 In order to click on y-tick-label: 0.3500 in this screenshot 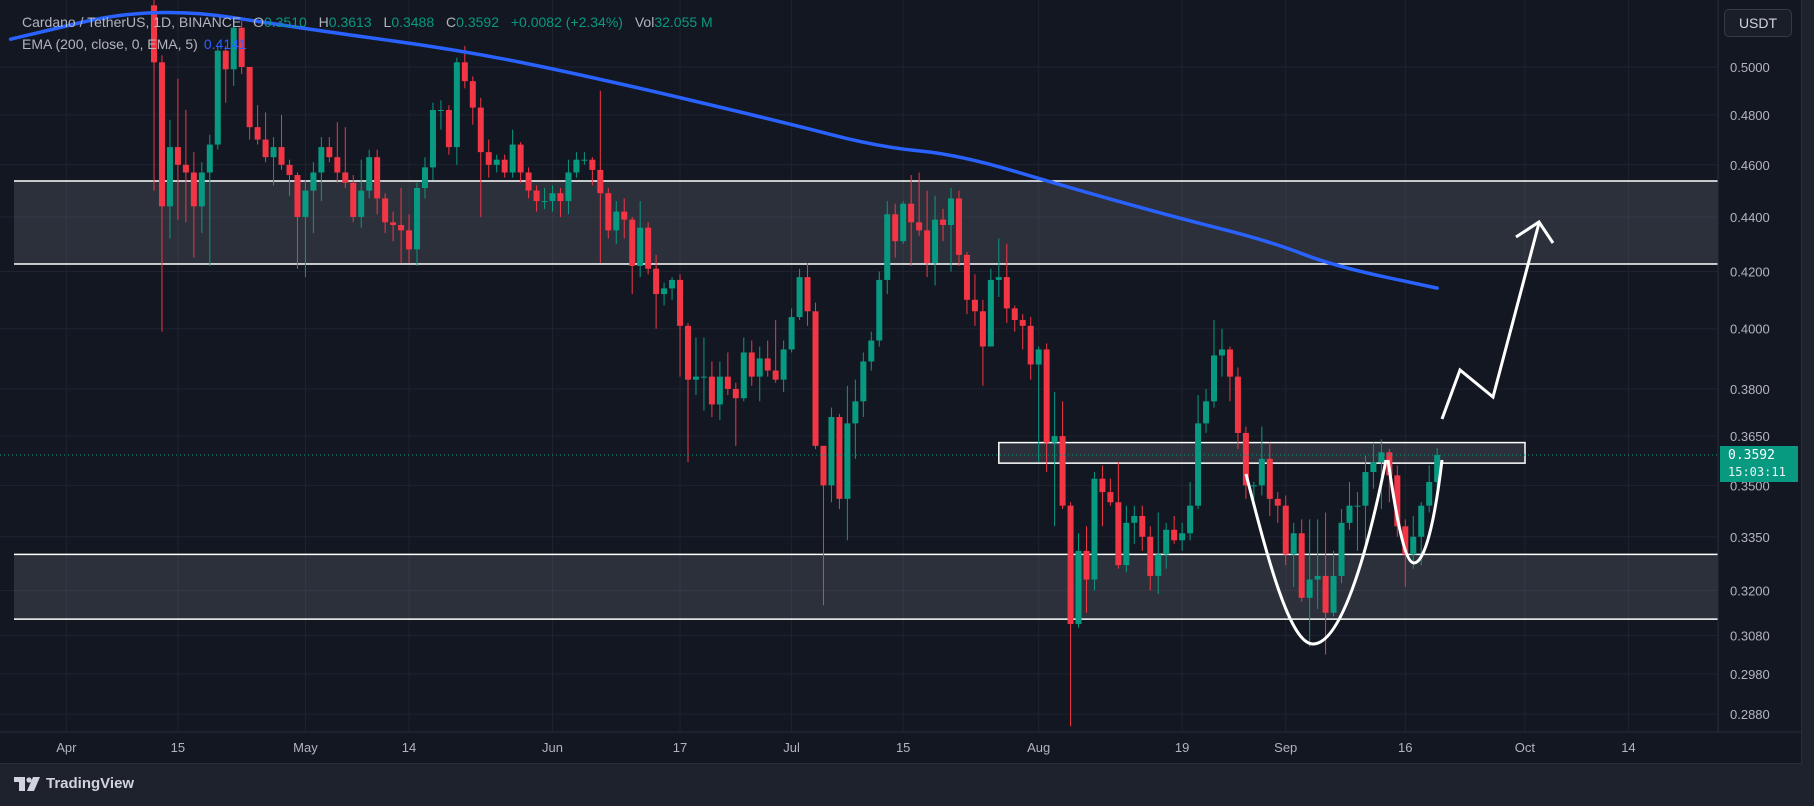, I will do `click(1750, 485)`.